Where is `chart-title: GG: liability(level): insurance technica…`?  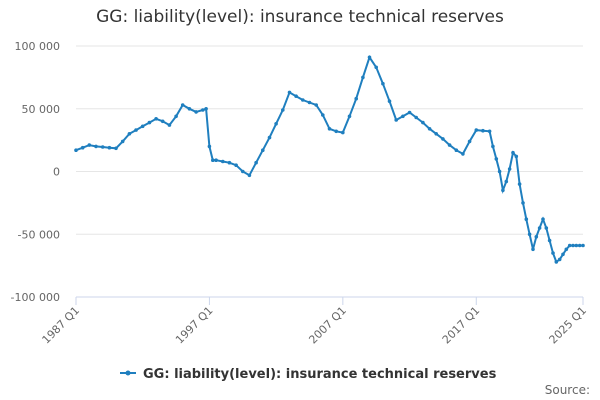 chart-title: GG: liability(level): insurance technica… is located at coordinates (300, 17).